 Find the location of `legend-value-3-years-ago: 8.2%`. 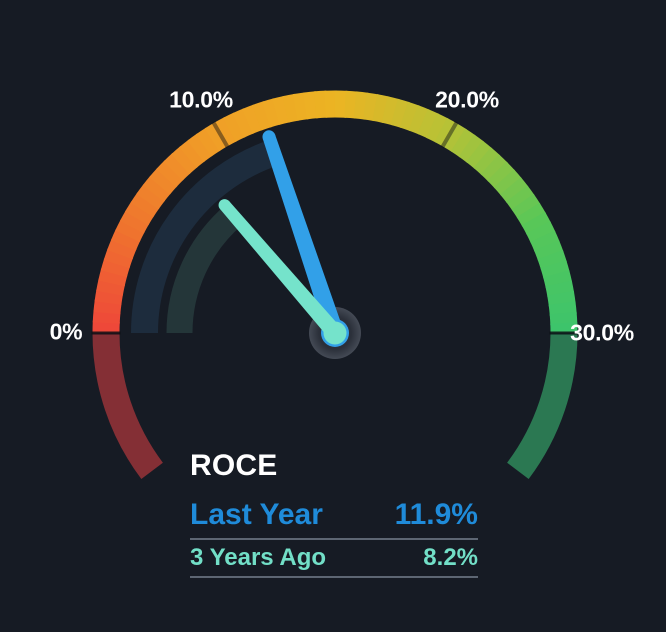

legend-value-3-years-ago: 8.2% is located at coordinates (450, 557).